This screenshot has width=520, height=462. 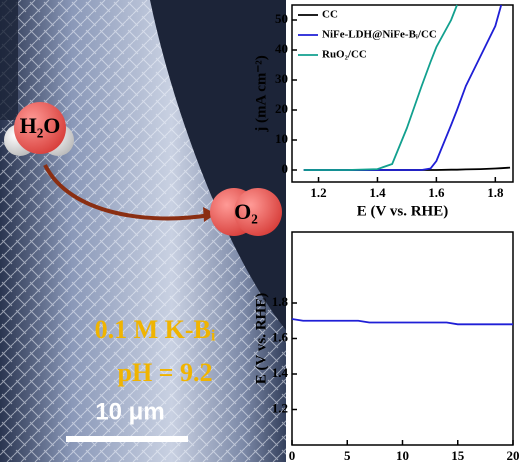 What do you see at coordinates (281, 138) in the screenshot?
I see `y-tick-label: 10` at bounding box center [281, 138].